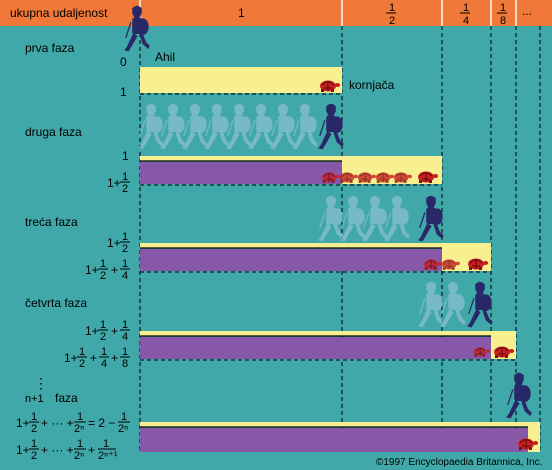 The width and height of the screenshot is (552, 470). Describe the element at coordinates (123, 62) in the screenshot. I see `phase-1-zero: 0` at that location.